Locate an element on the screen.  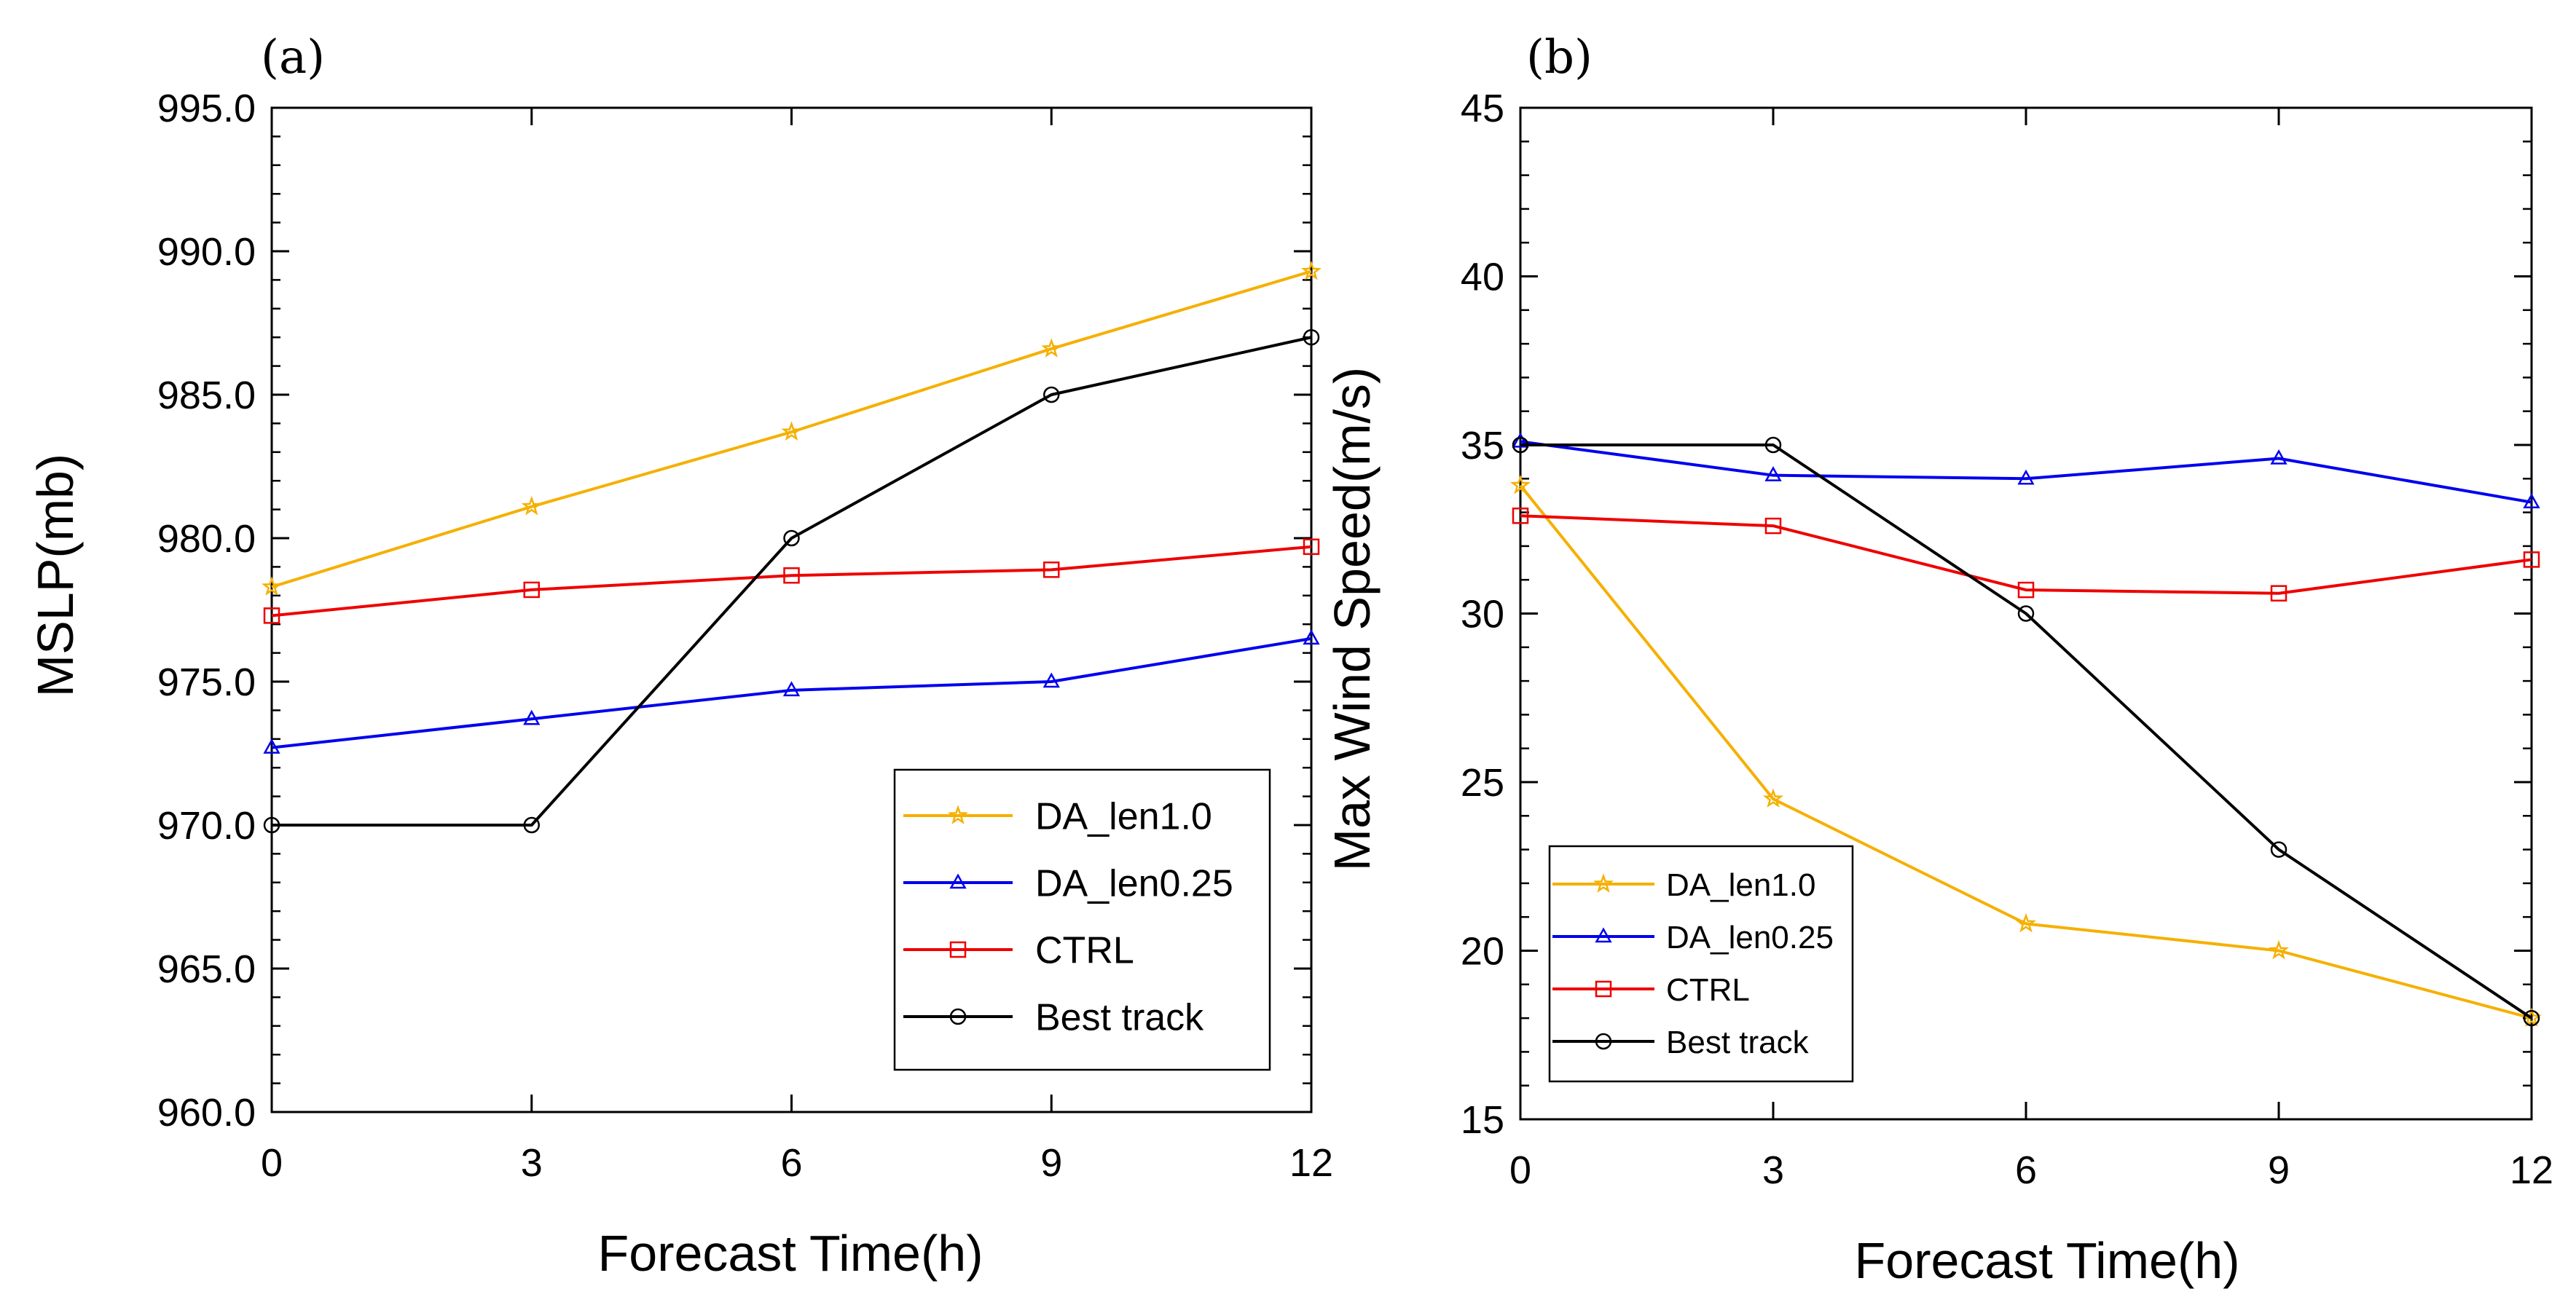
panel-b-x-tick-label: 9 is located at coordinates (2279, 1170).